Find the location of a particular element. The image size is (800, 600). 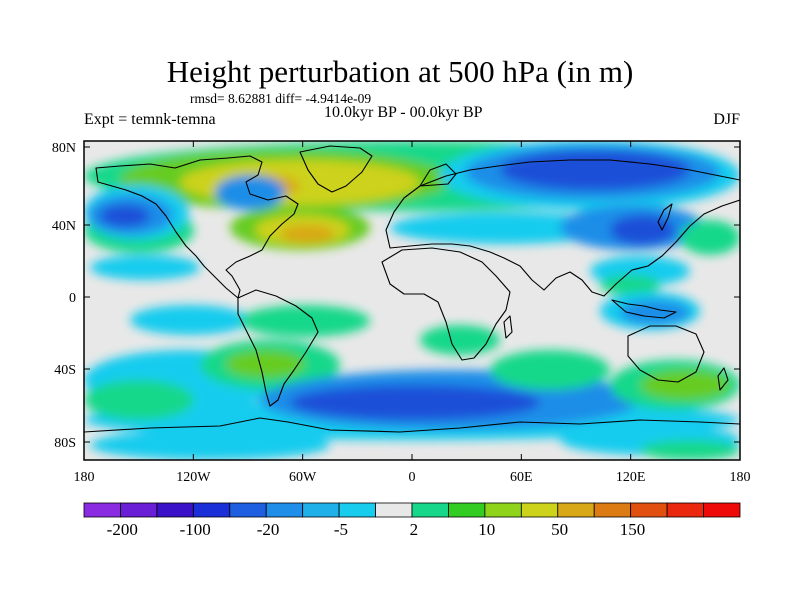

contour-region-strong-positive is located at coordinates (300, 182).